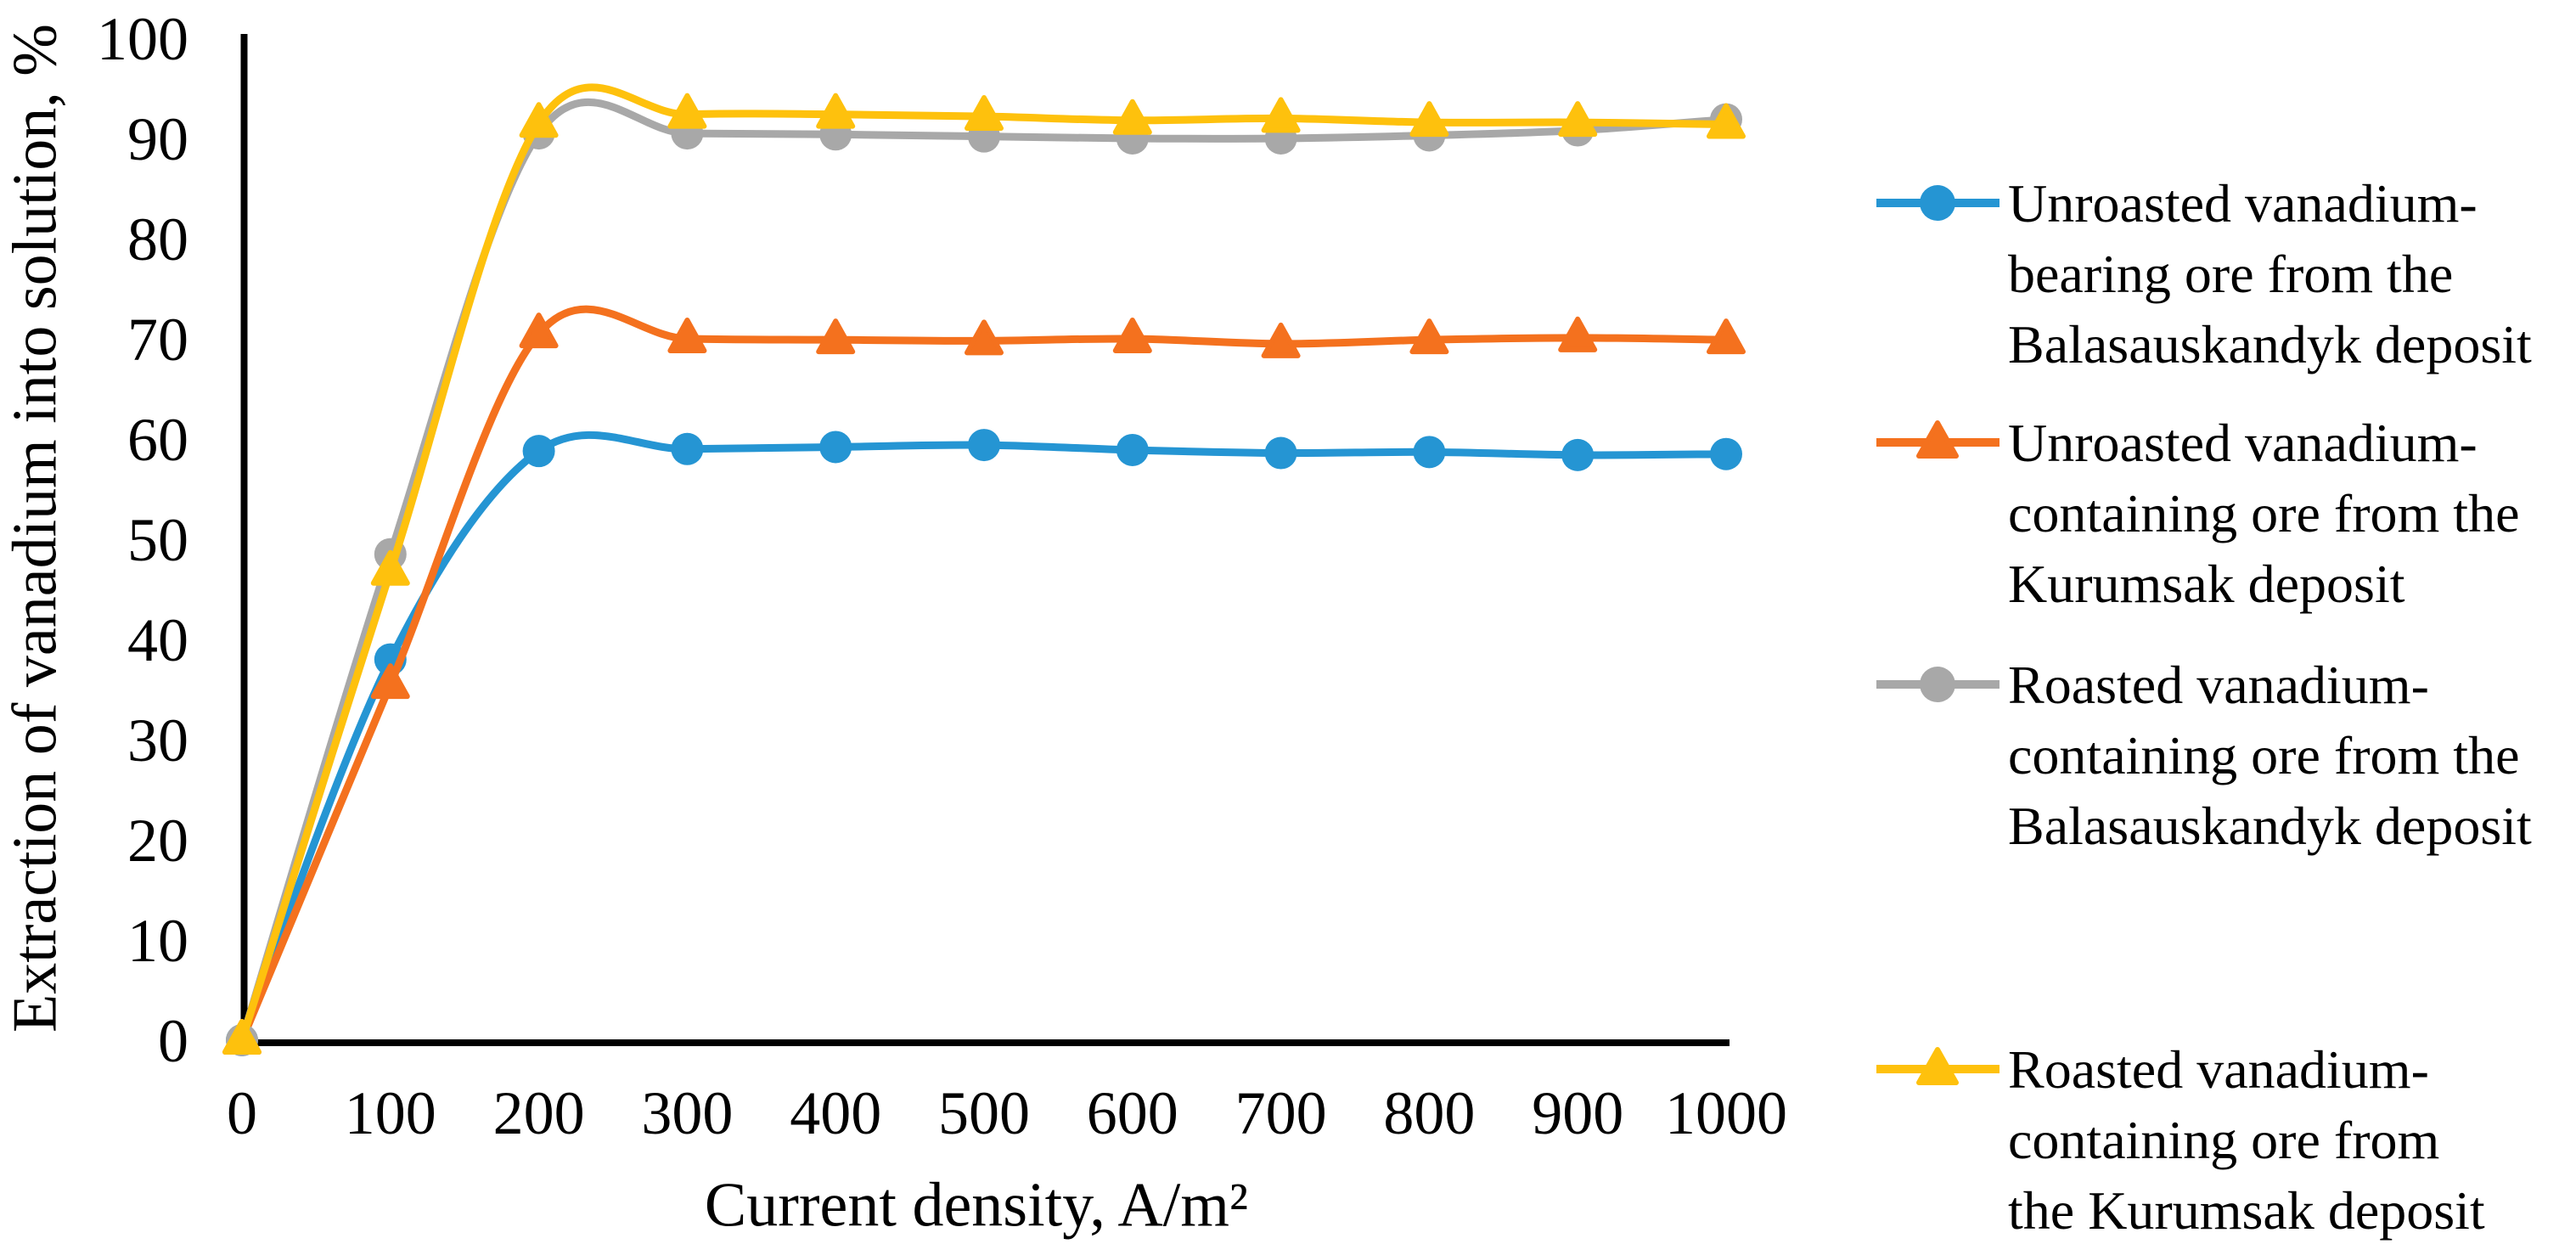  I want to click on x-axis-title: Current density, A/m², so click(976, 1205).